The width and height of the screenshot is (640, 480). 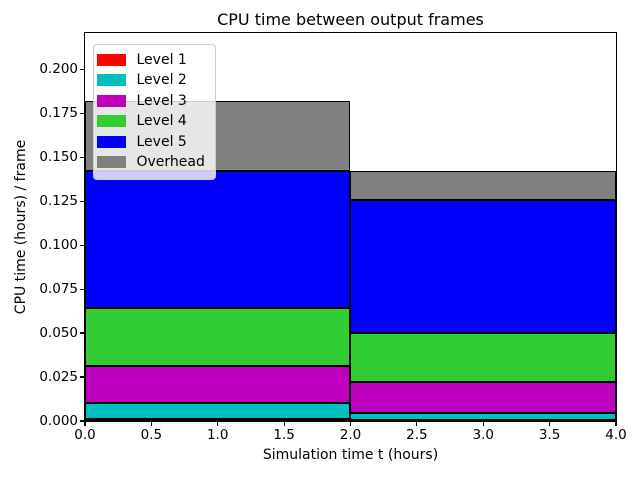 I want to click on x-axis-label: Simulation time t (hours), so click(x=350, y=455).